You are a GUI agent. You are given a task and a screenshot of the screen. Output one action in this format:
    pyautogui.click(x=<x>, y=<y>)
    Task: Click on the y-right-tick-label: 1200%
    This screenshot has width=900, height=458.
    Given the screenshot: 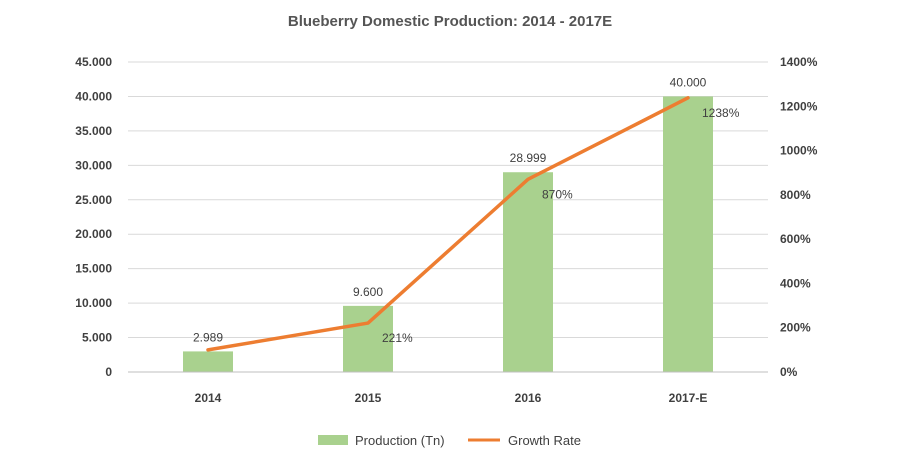 What is the action you would take?
    pyautogui.click(x=799, y=106)
    